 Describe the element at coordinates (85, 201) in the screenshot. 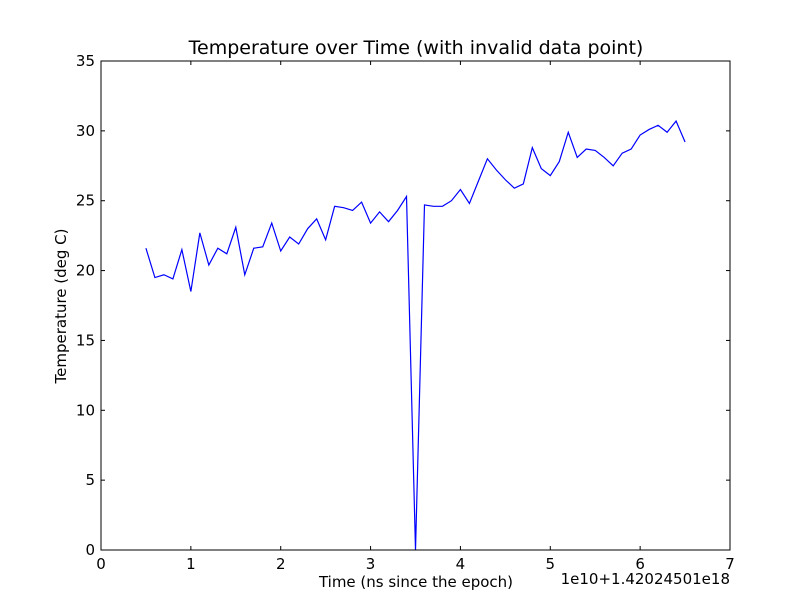

I see `y-tick-label: 25` at that location.